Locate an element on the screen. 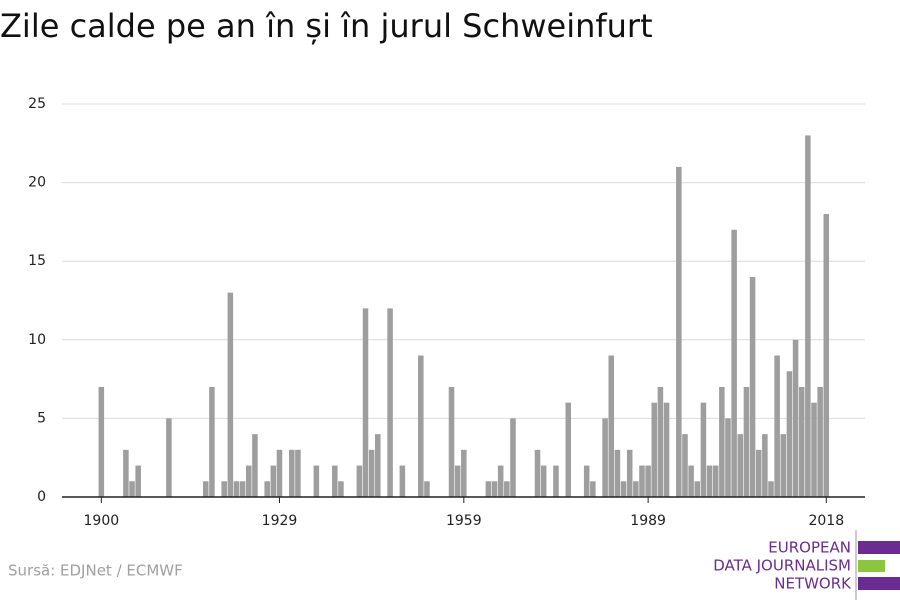 This screenshot has width=900, height=600. x-tick-label: 2018 is located at coordinates (826, 521).